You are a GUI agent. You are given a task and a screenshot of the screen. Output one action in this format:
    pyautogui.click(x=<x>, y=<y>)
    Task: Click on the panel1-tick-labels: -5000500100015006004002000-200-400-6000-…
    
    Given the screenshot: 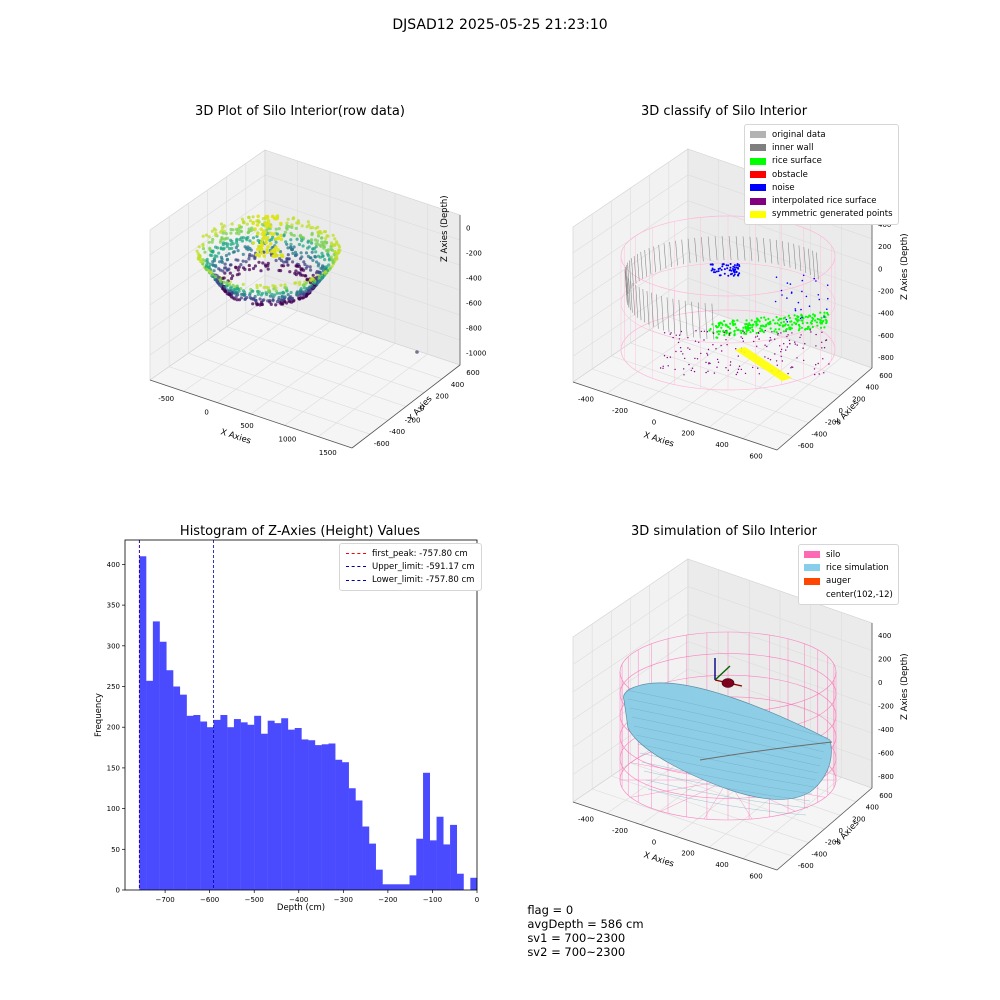 What is the action you would take?
    pyautogui.click(x=322, y=341)
    